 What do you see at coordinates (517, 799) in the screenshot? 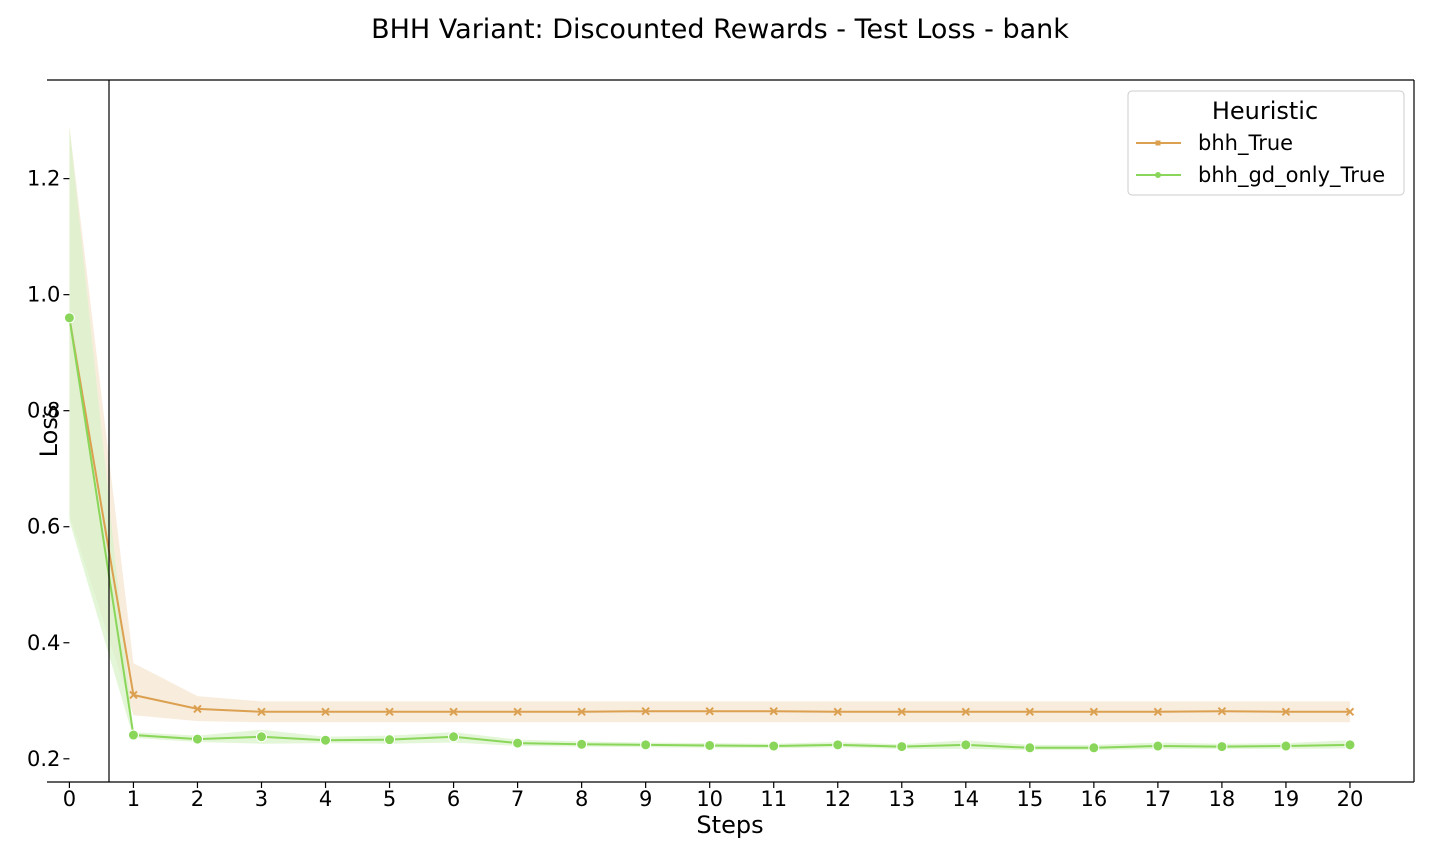
I see `x-tick-label-7: 7` at bounding box center [517, 799].